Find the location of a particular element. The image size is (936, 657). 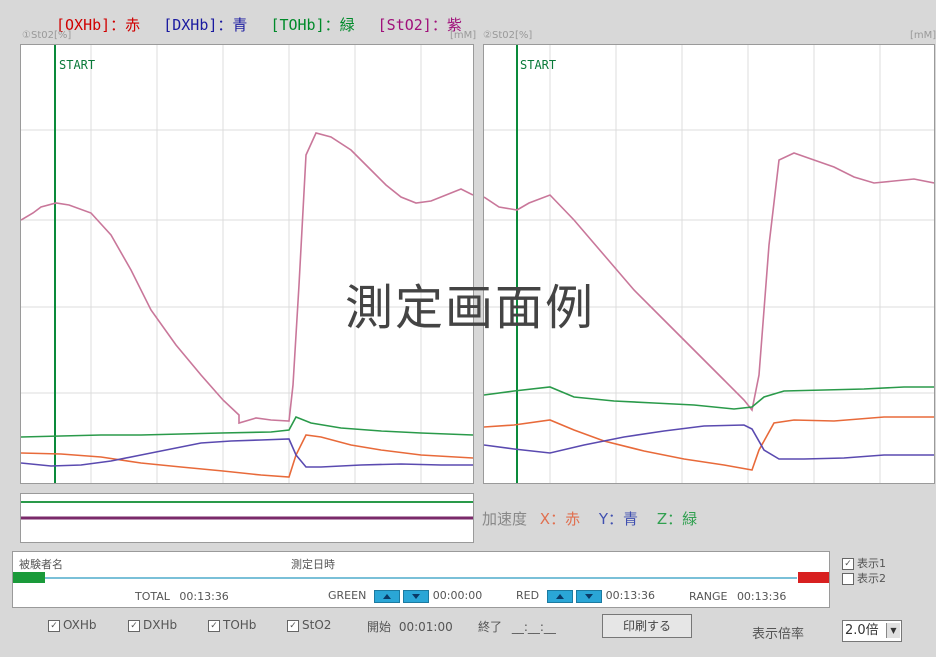

print-button: 印刷する is located at coordinates (647, 626).